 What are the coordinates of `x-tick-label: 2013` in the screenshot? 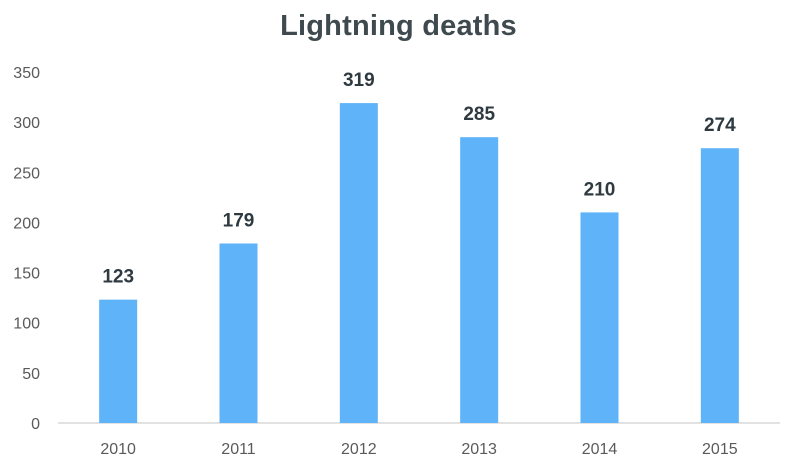 It's located at (479, 449).